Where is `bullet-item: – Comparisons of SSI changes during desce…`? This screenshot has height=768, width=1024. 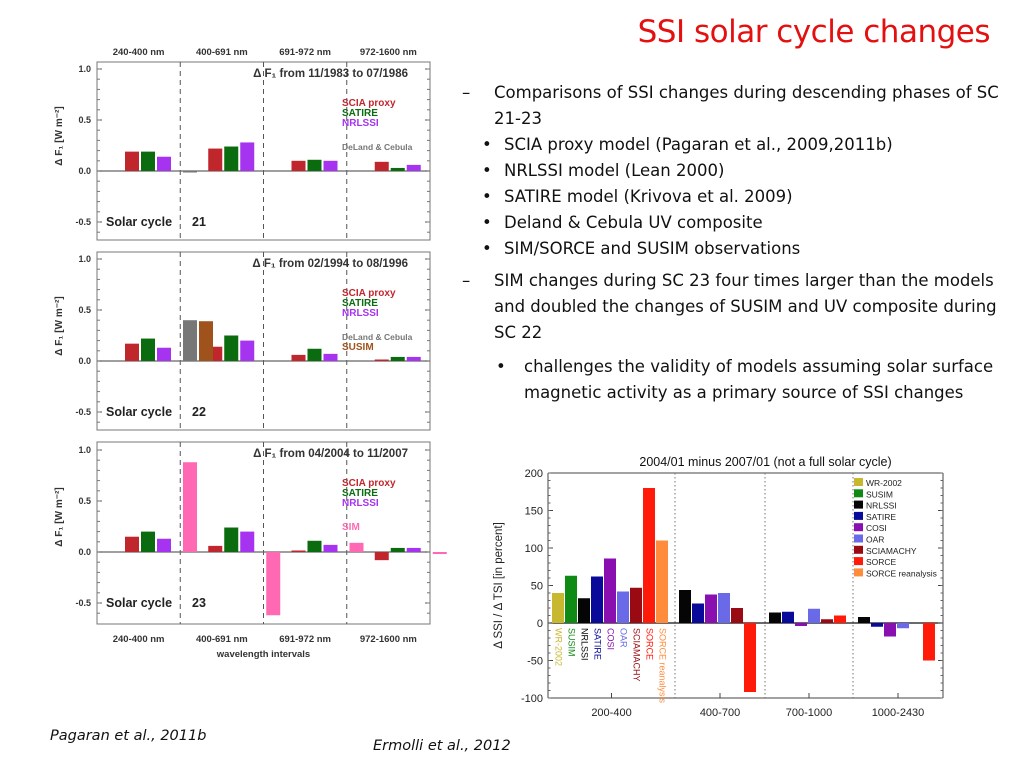 bullet-item: – Comparisons of SSI changes during desce… is located at coordinates (742, 106).